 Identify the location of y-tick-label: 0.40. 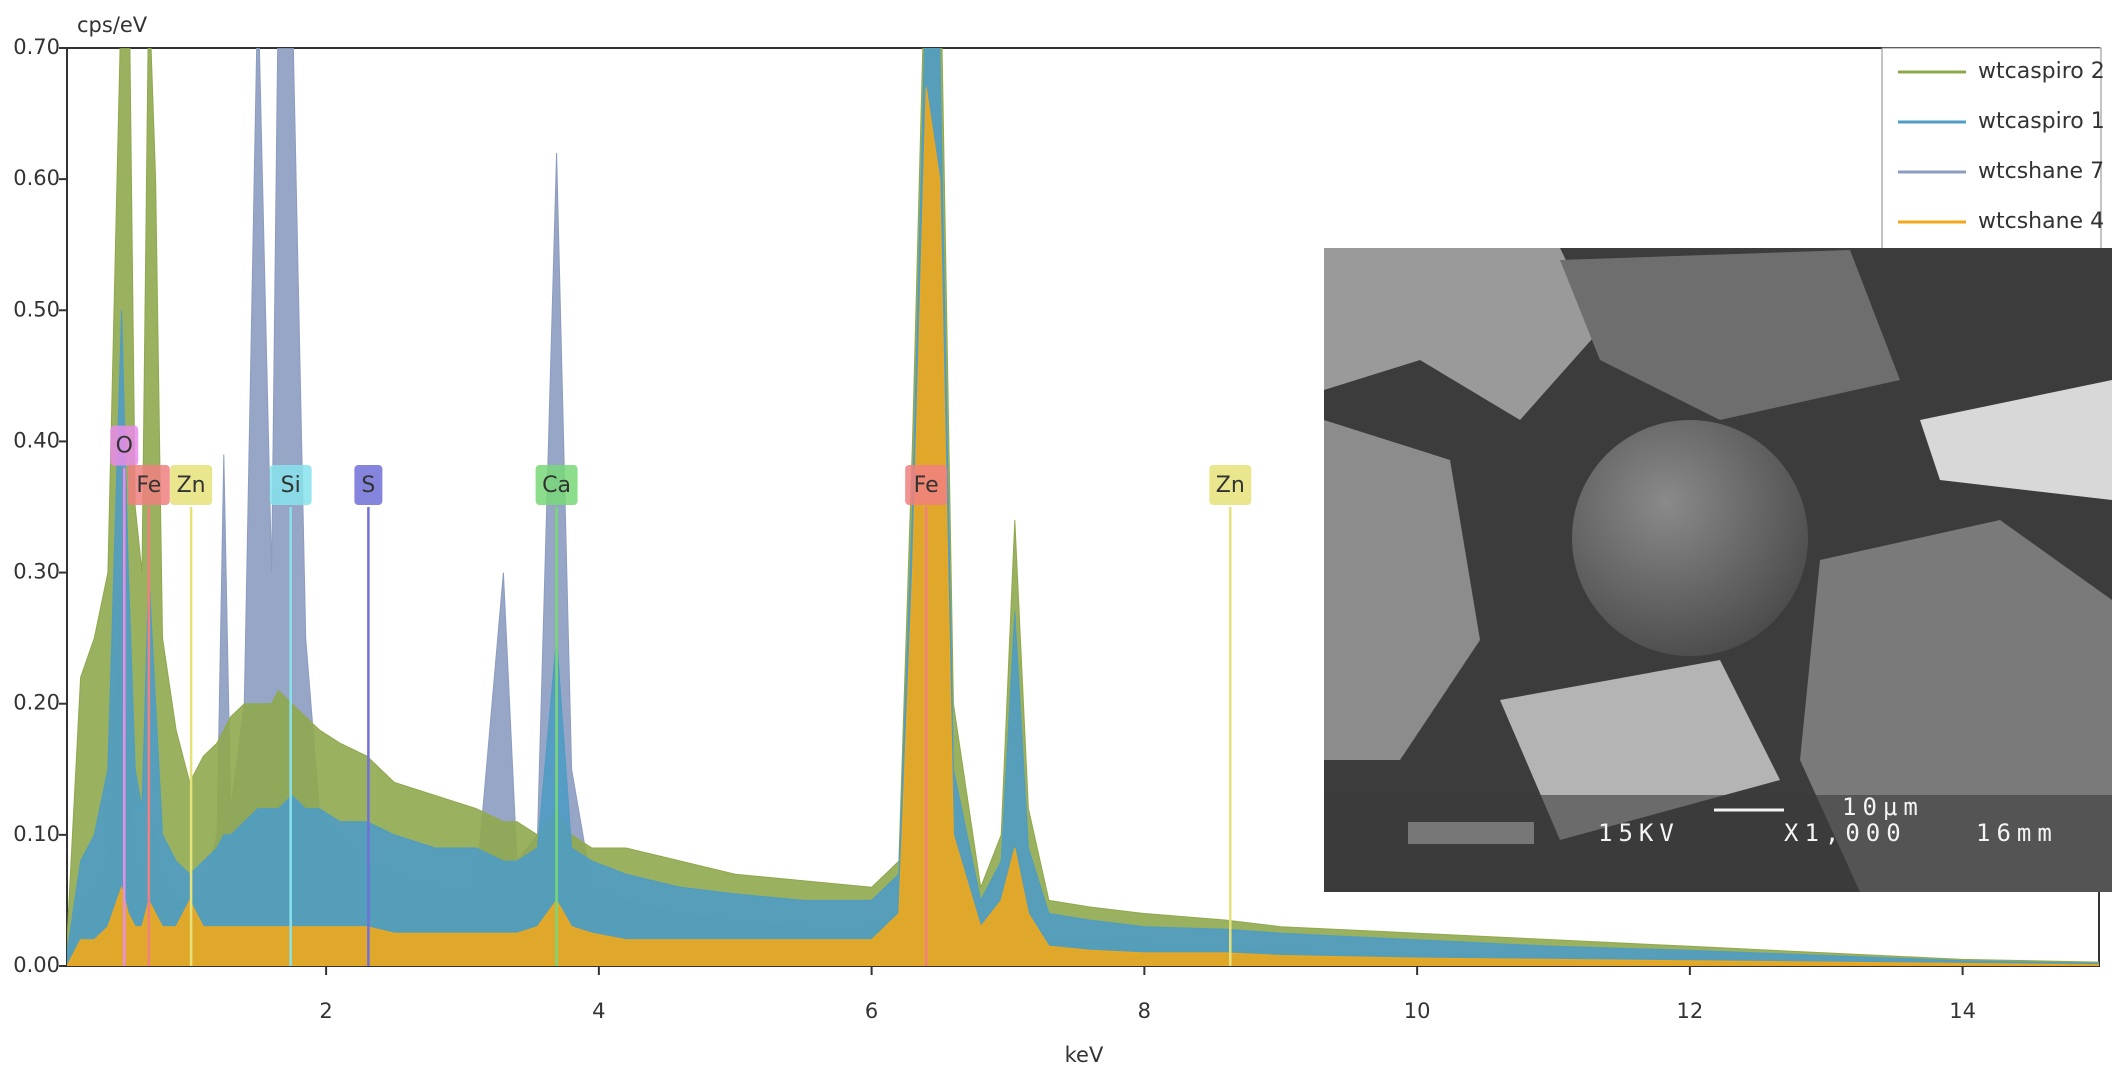
(36, 440).